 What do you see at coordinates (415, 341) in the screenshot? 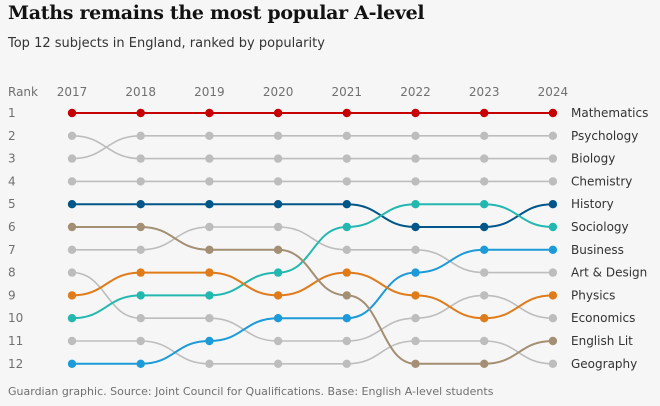
I see `point-geography-2022` at bounding box center [415, 341].